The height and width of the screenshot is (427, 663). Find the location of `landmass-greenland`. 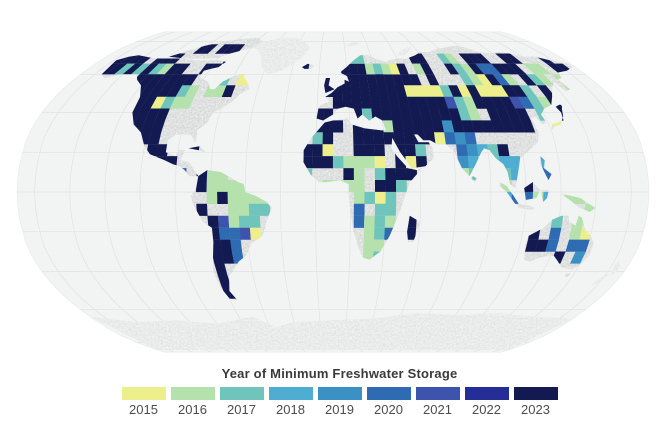

landmass-greenland is located at coordinates (281, 56).